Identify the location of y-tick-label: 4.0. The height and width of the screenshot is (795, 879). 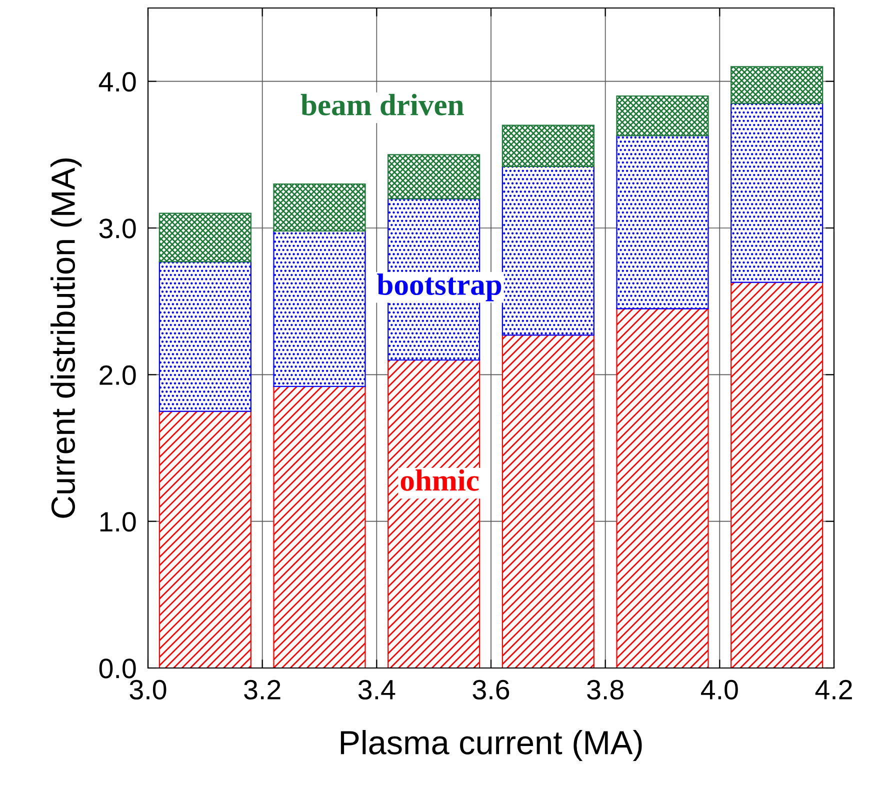
(117, 82).